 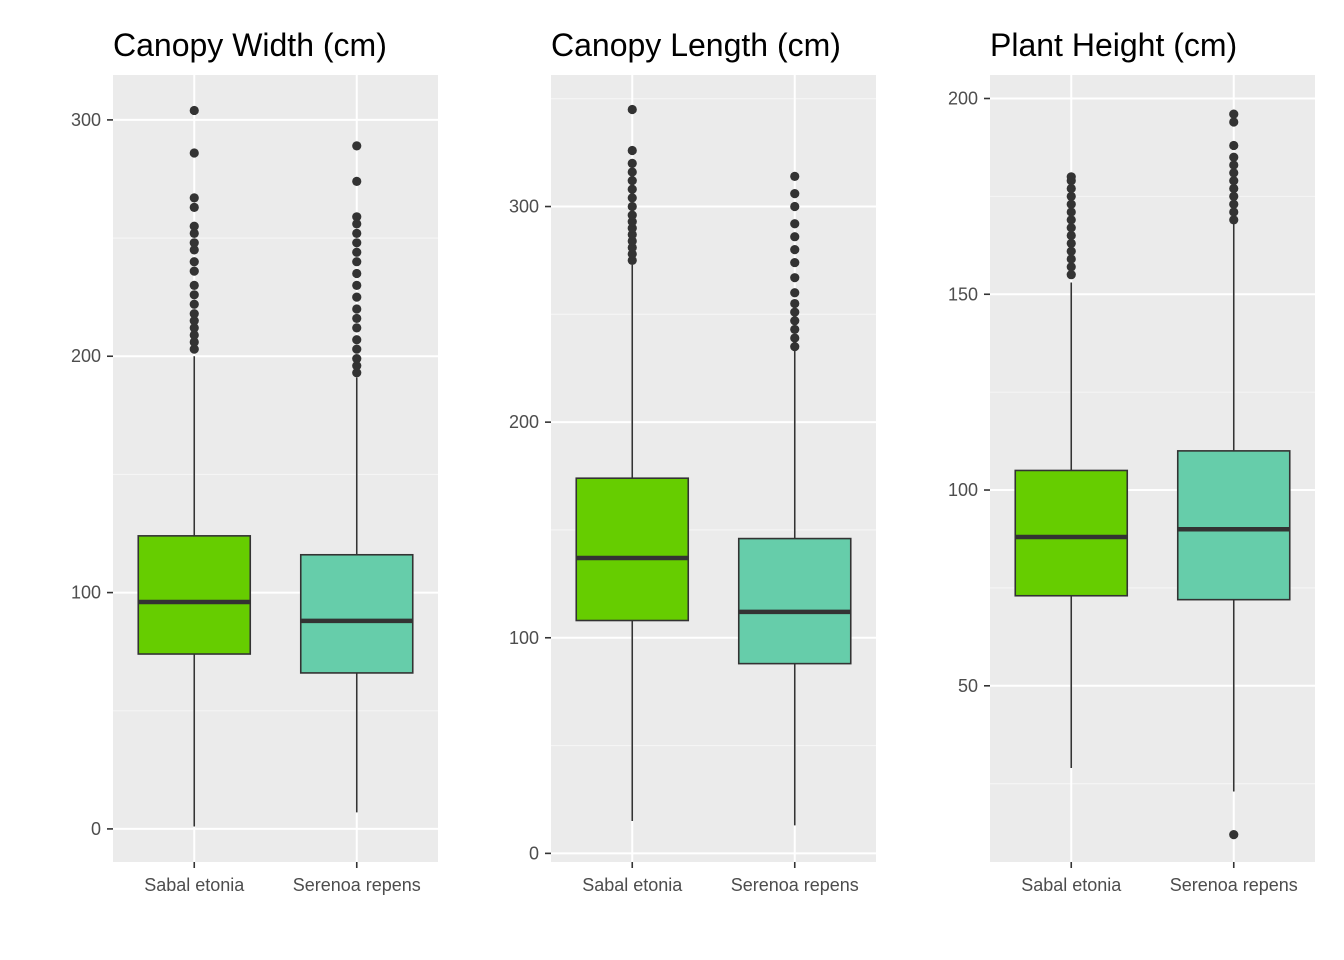 I want to click on panel-title: Plant Height (cm), so click(x=1113, y=45).